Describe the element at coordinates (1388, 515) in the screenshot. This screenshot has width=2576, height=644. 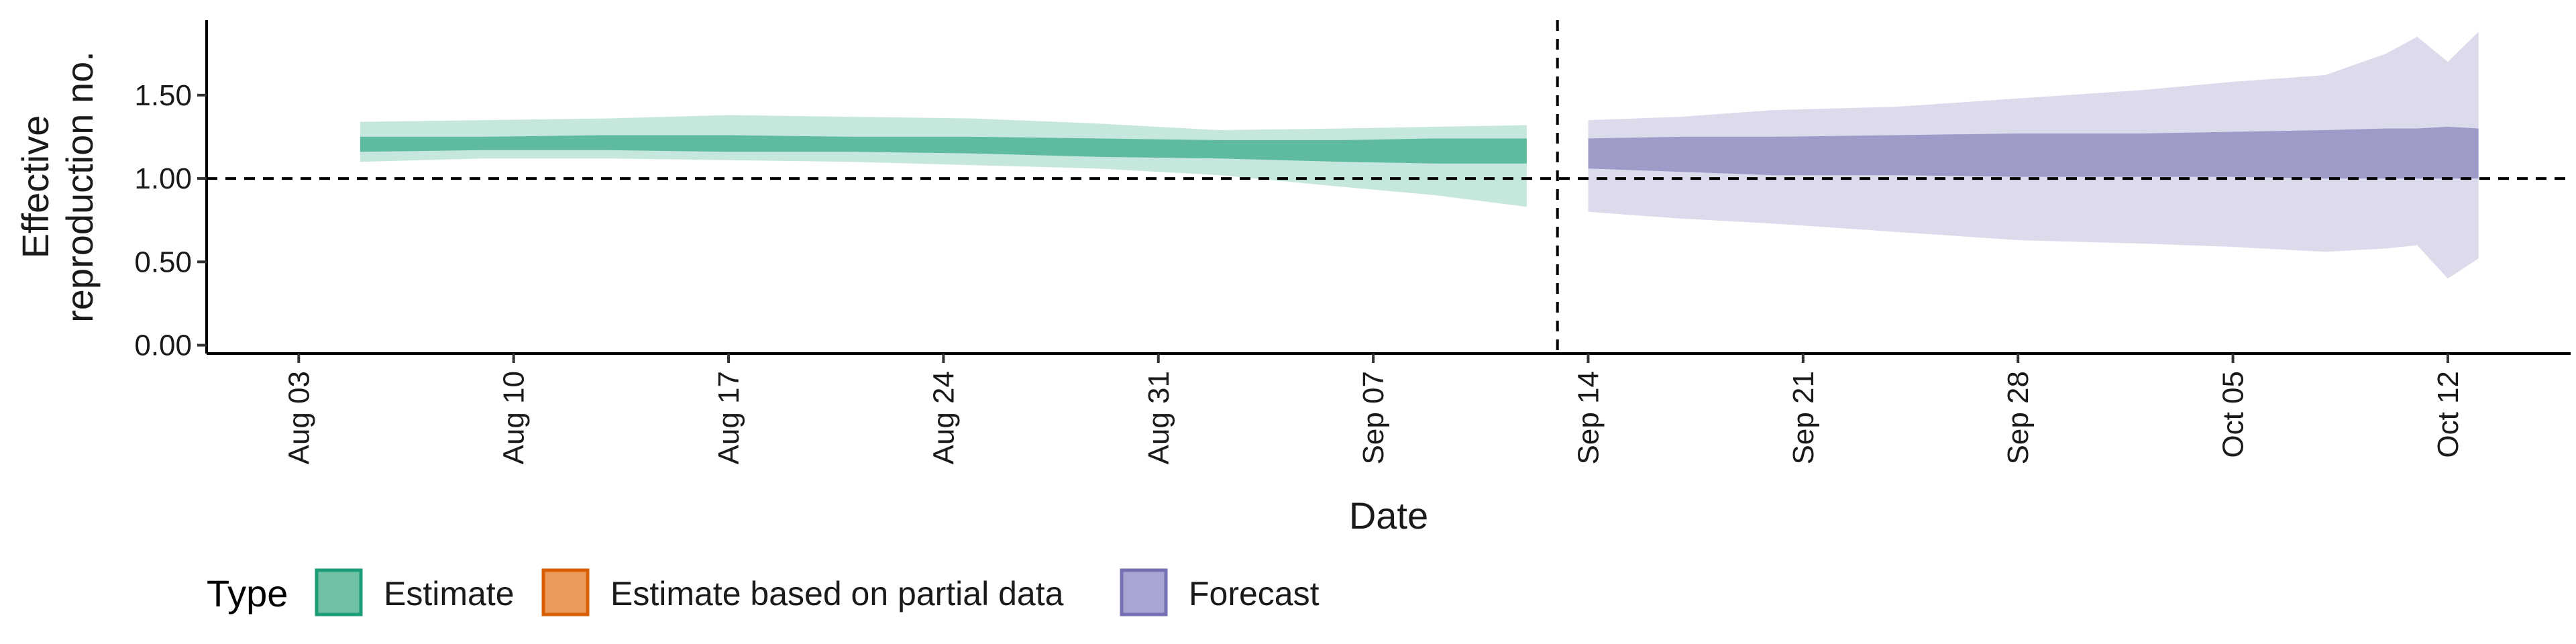
I see `x-axis-title: Date` at that location.